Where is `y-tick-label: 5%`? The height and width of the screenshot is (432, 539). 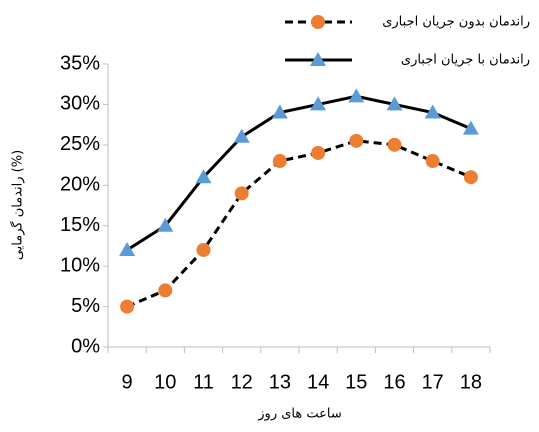 y-tick-label: 5% is located at coordinates (85, 306).